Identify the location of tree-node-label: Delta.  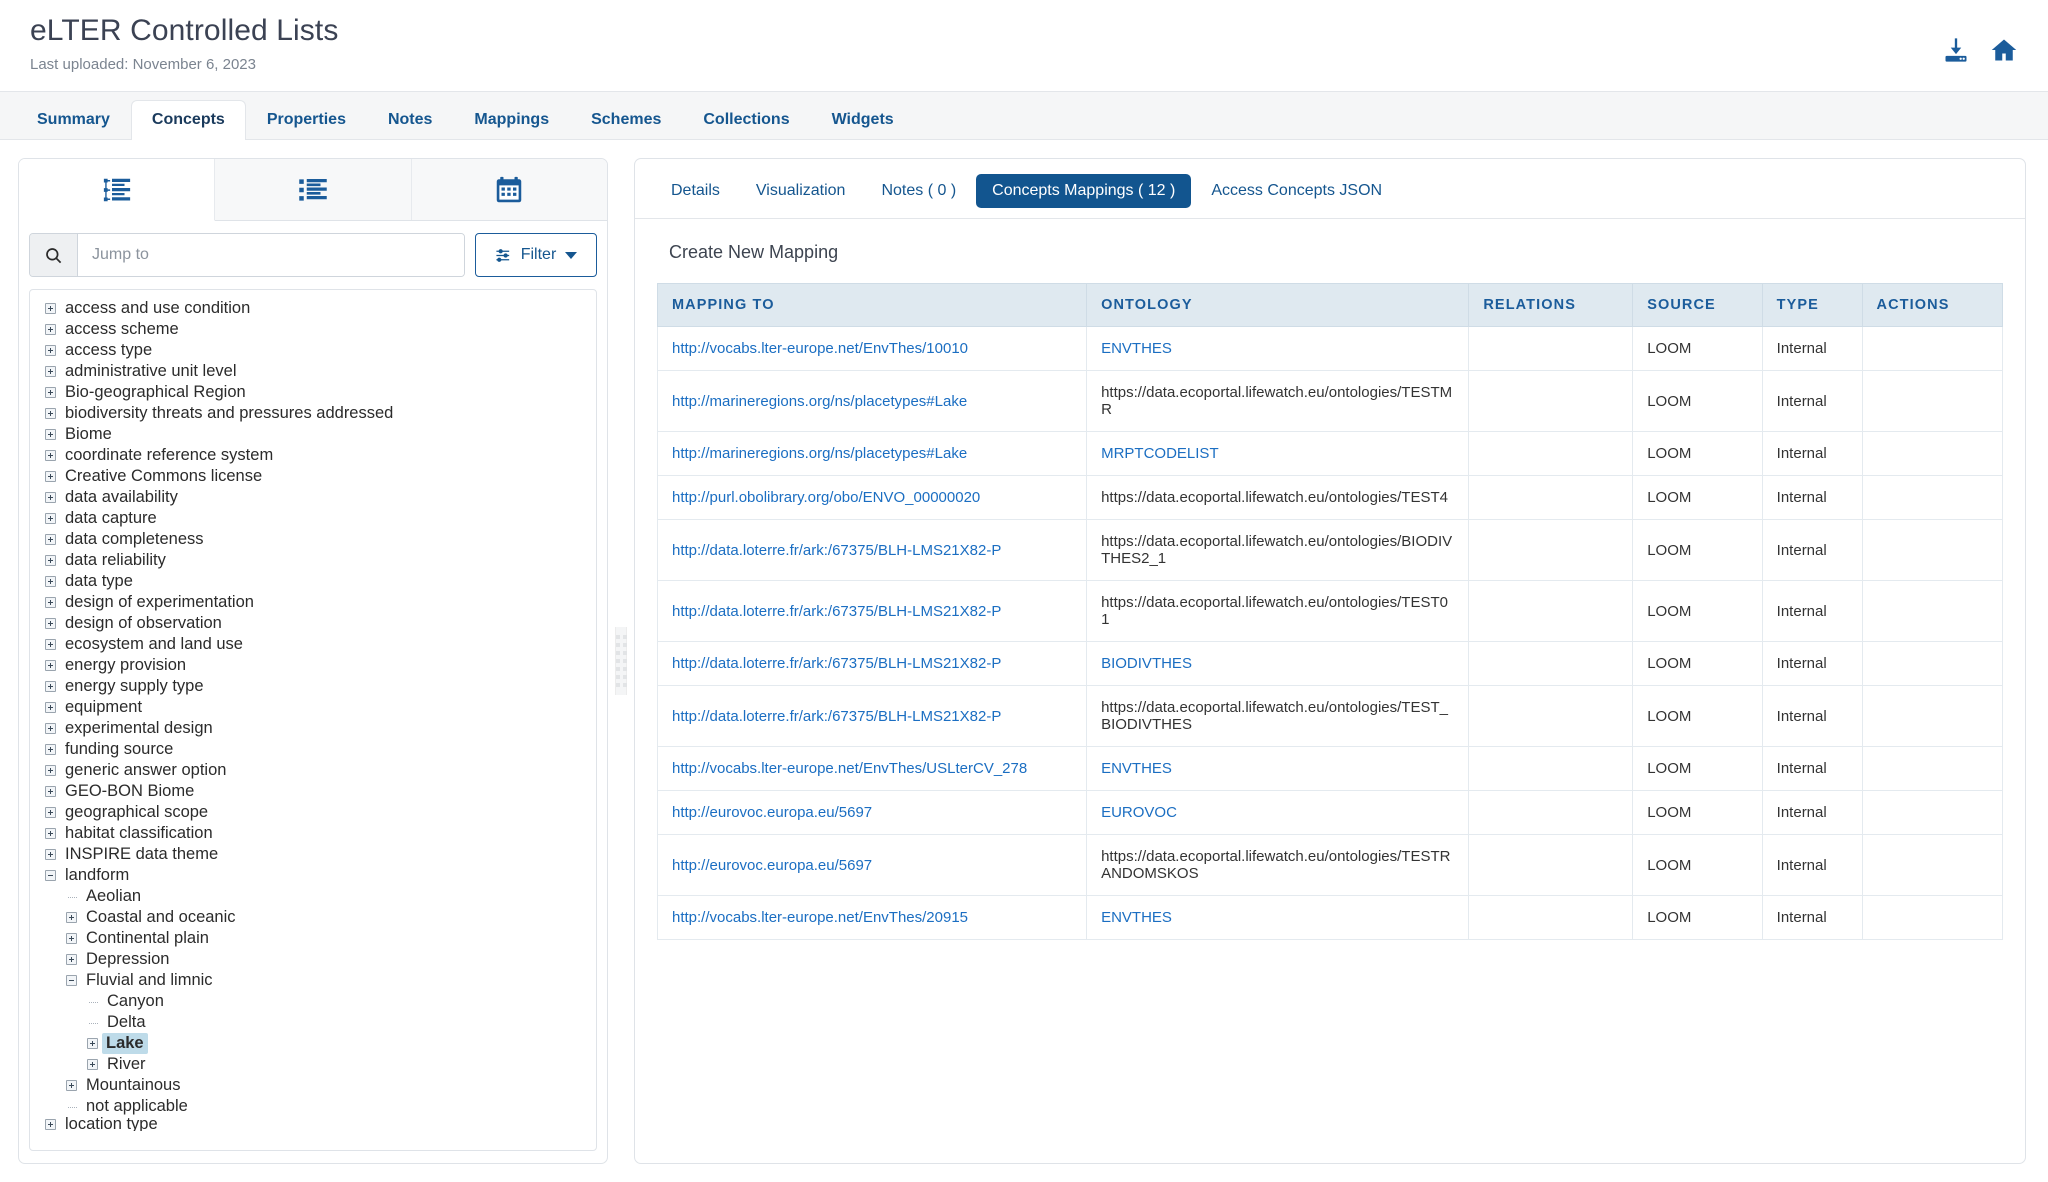
(126, 1022).